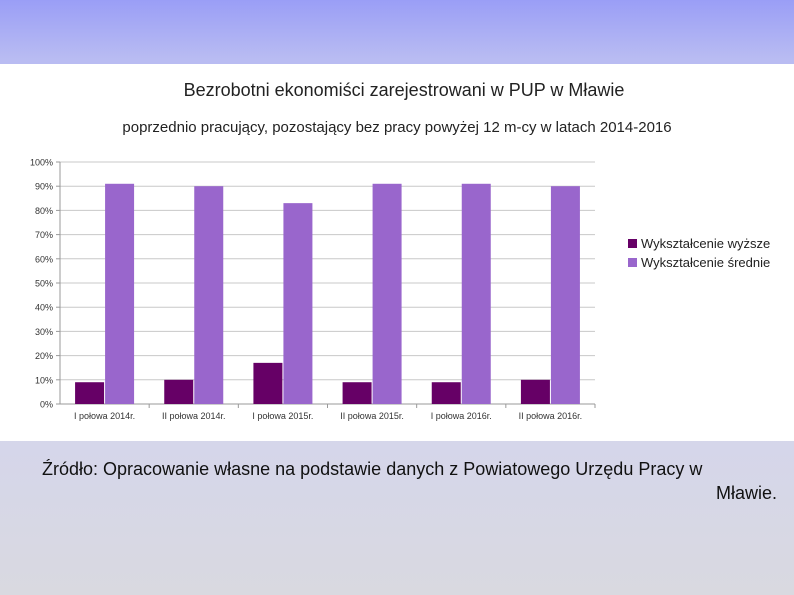 The width and height of the screenshot is (794, 595). I want to click on source-line-2: Mławie., so click(746, 493).